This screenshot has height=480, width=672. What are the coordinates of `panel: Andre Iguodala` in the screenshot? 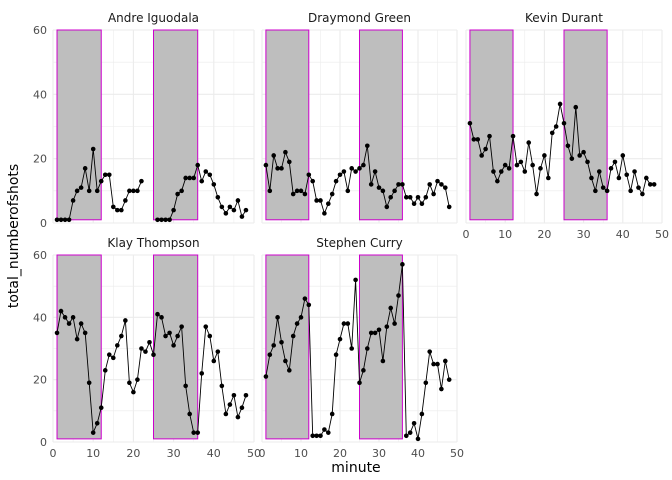 It's located at (153, 117).